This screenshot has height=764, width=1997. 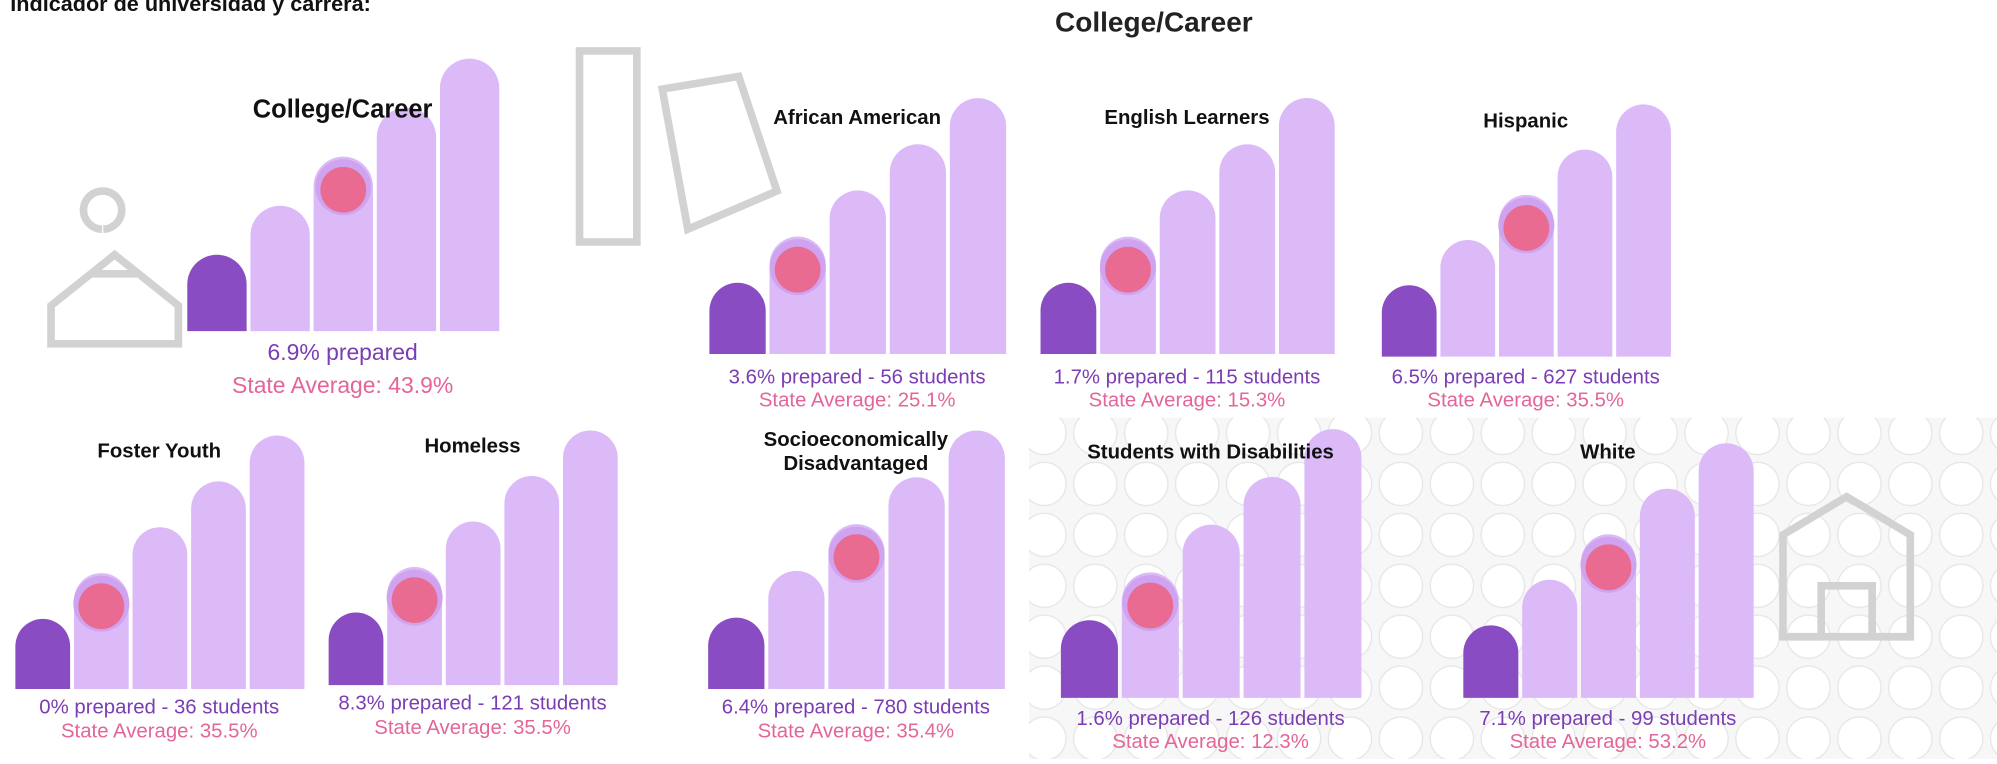 I want to click on state-average: State Average: 53.2%, so click(x=1608, y=742).